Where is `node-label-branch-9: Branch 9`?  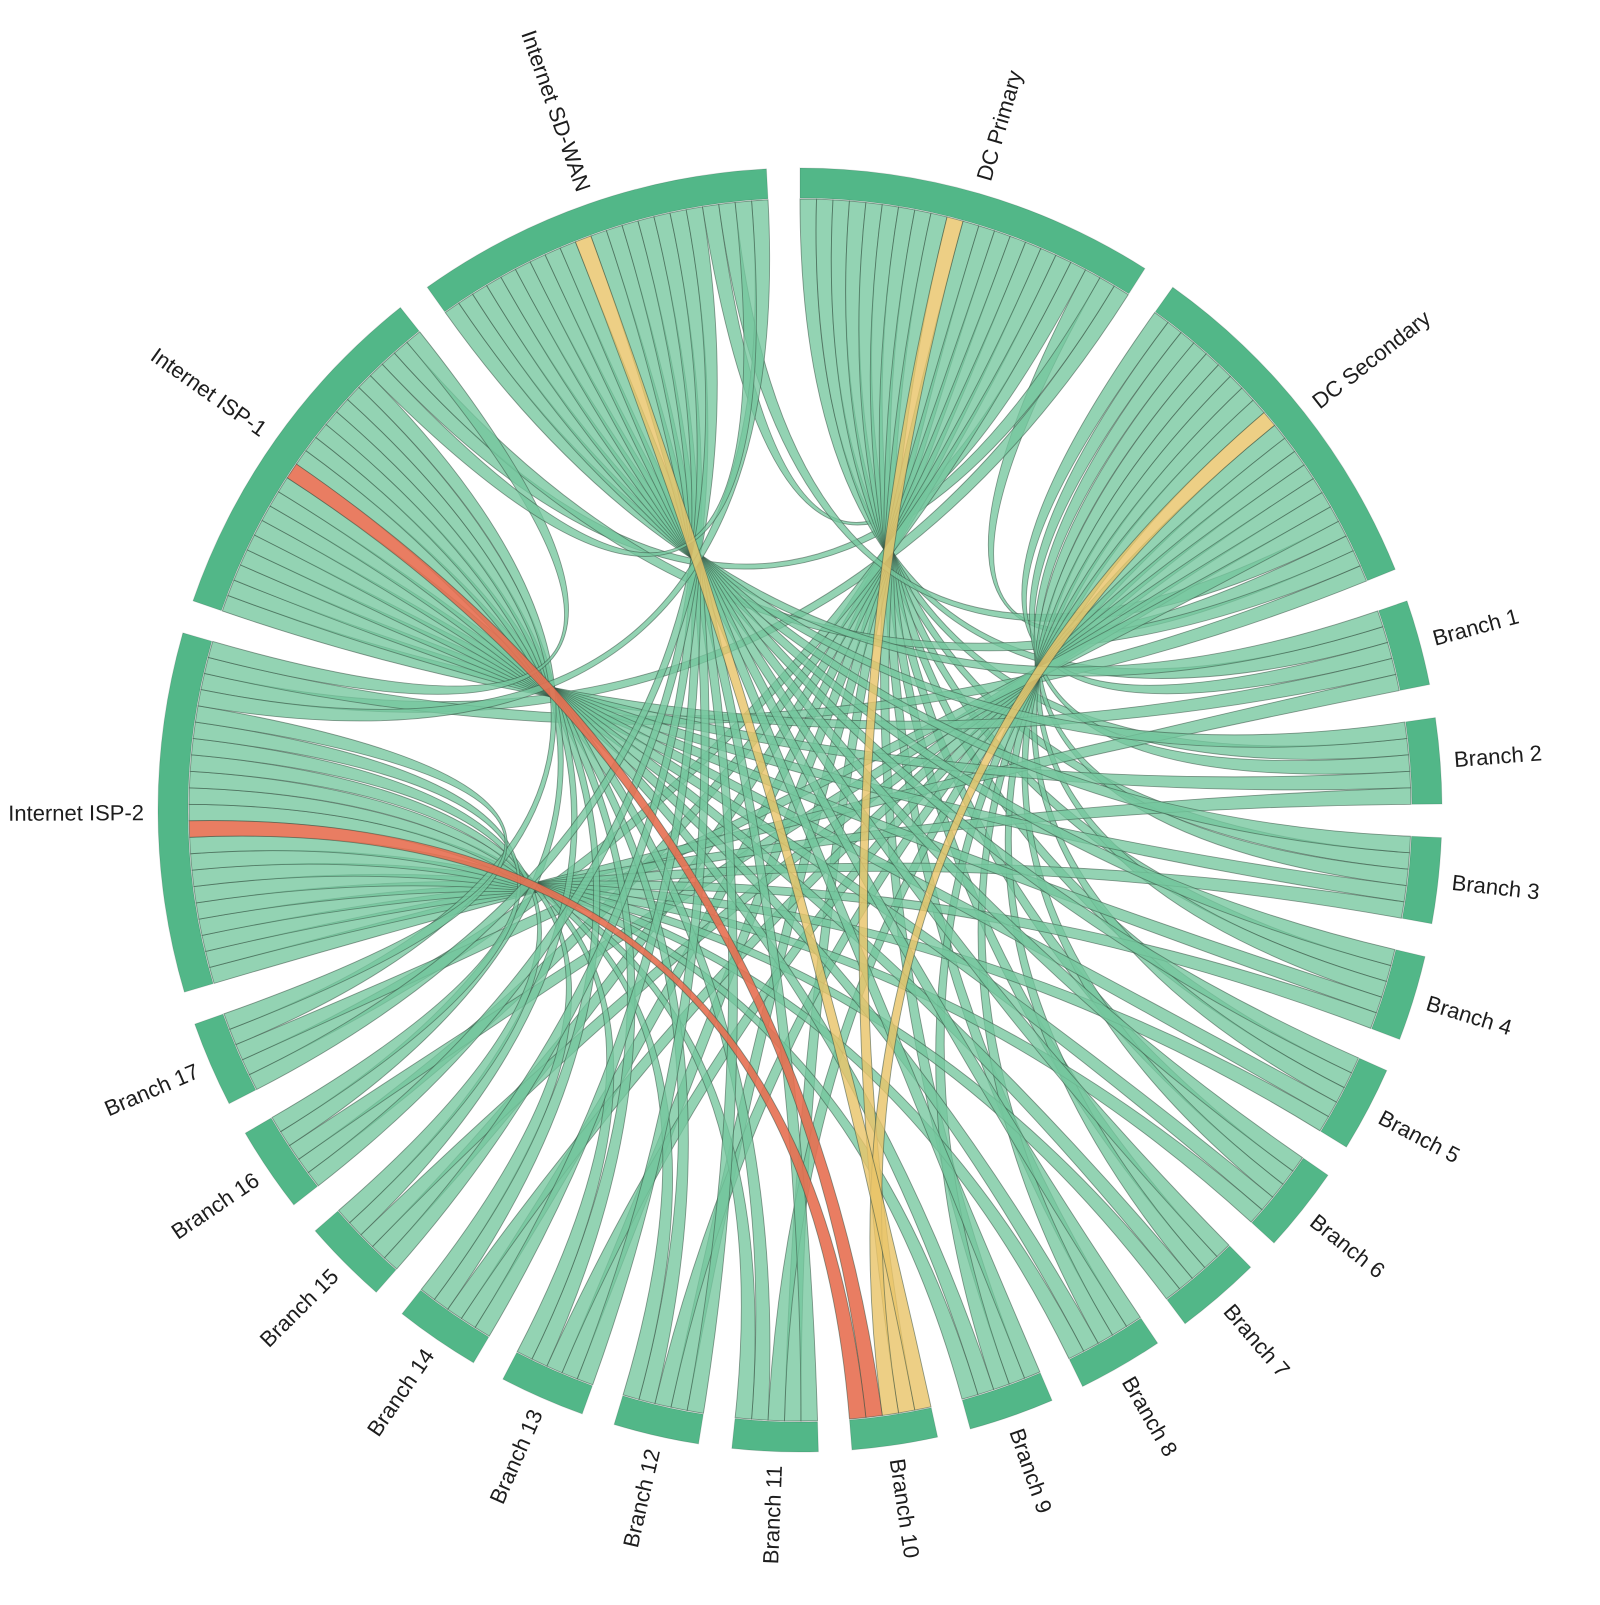 node-label-branch-9: Branch 9 is located at coordinates (1030, 1470).